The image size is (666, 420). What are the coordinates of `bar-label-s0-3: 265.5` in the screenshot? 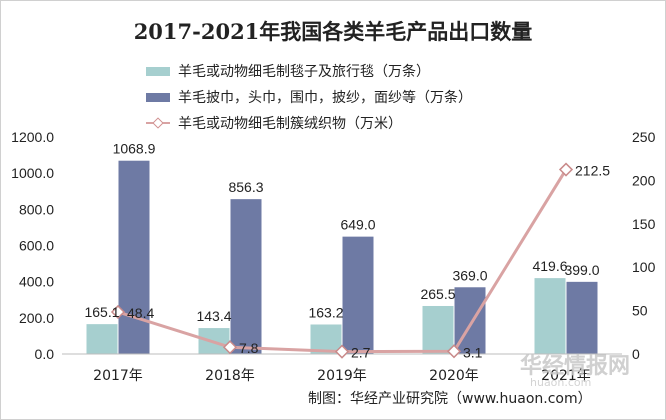 It's located at (437, 294).